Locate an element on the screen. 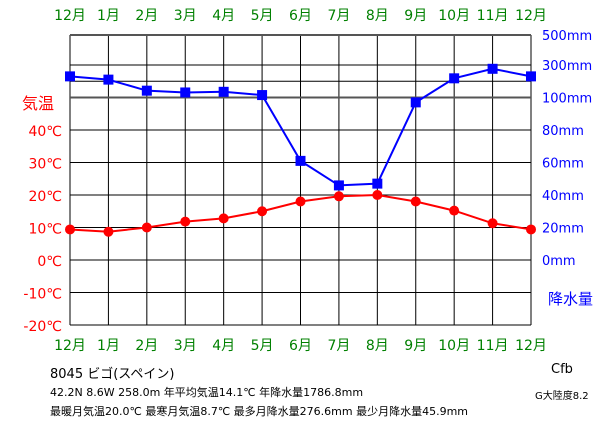 The width and height of the screenshot is (611, 425). month-label-top: 6月 is located at coordinates (300, 16).